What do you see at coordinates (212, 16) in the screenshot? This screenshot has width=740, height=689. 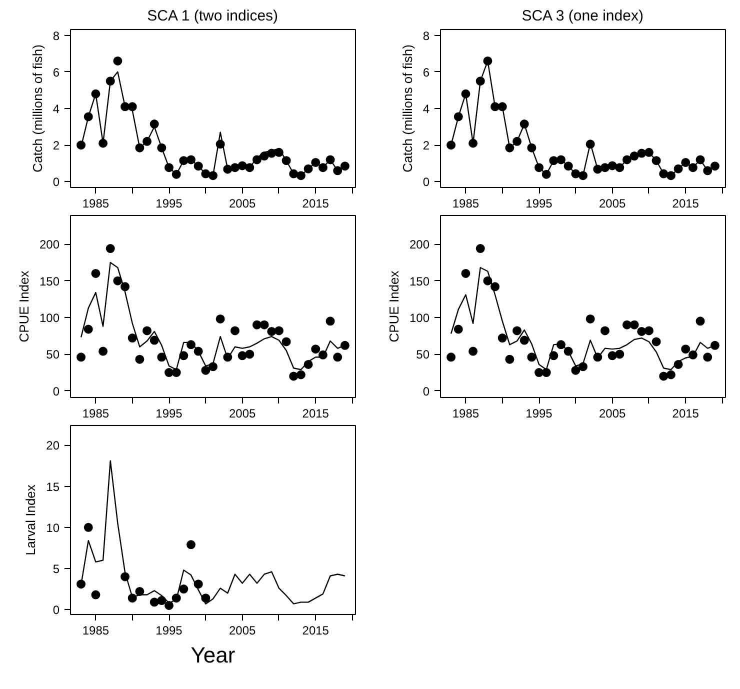 I see `chart-title: SCA 1 (two indices)` at bounding box center [212, 16].